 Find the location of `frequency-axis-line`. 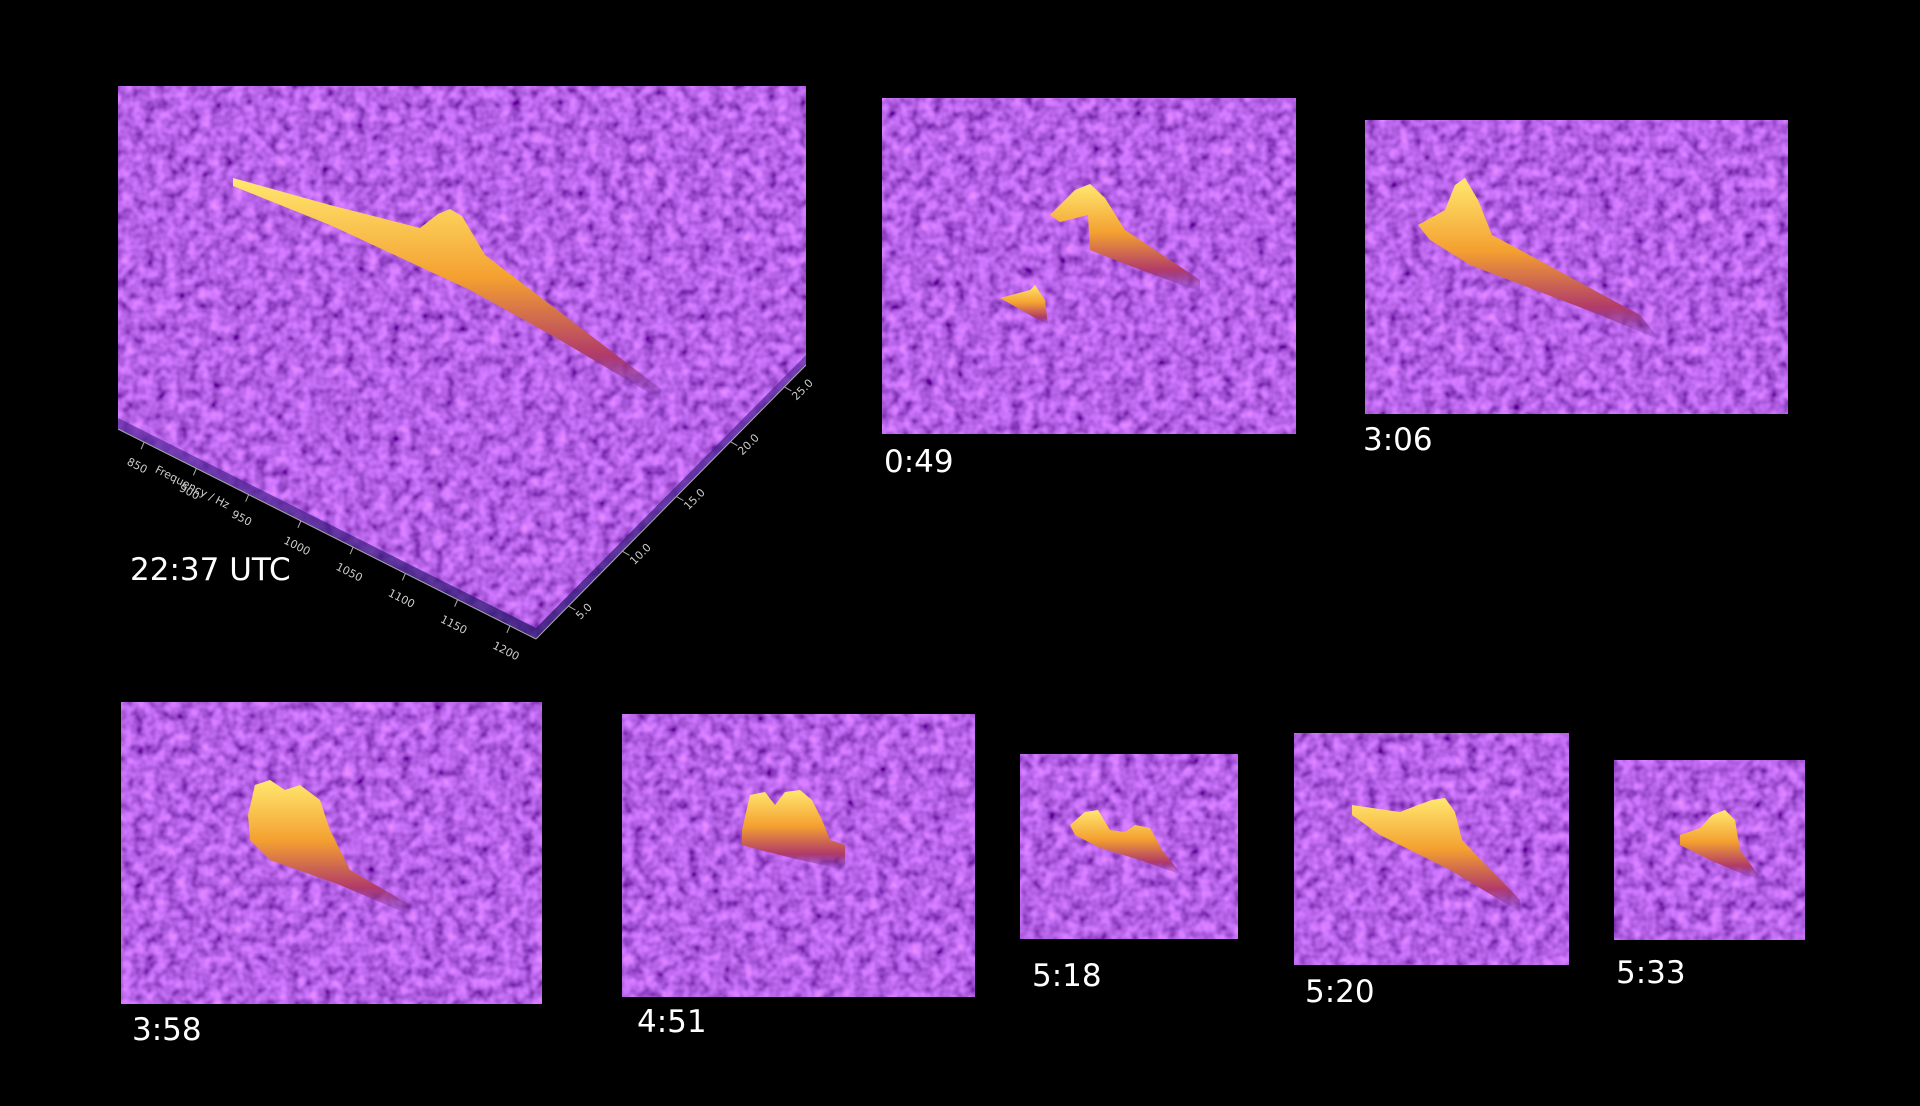

frequency-axis-line is located at coordinates (327, 534).